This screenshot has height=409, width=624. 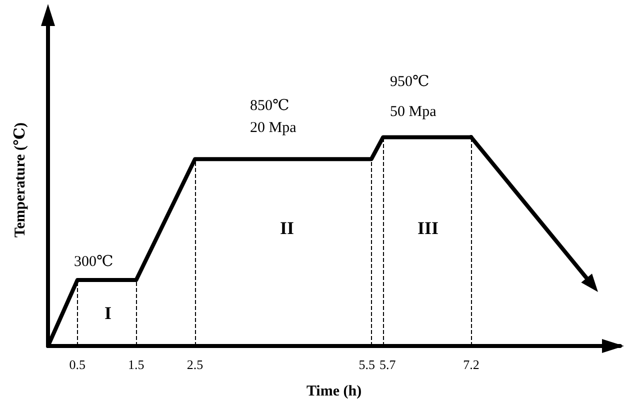 What do you see at coordinates (413, 112) in the screenshot?
I see `text: 50 Mpa` at bounding box center [413, 112].